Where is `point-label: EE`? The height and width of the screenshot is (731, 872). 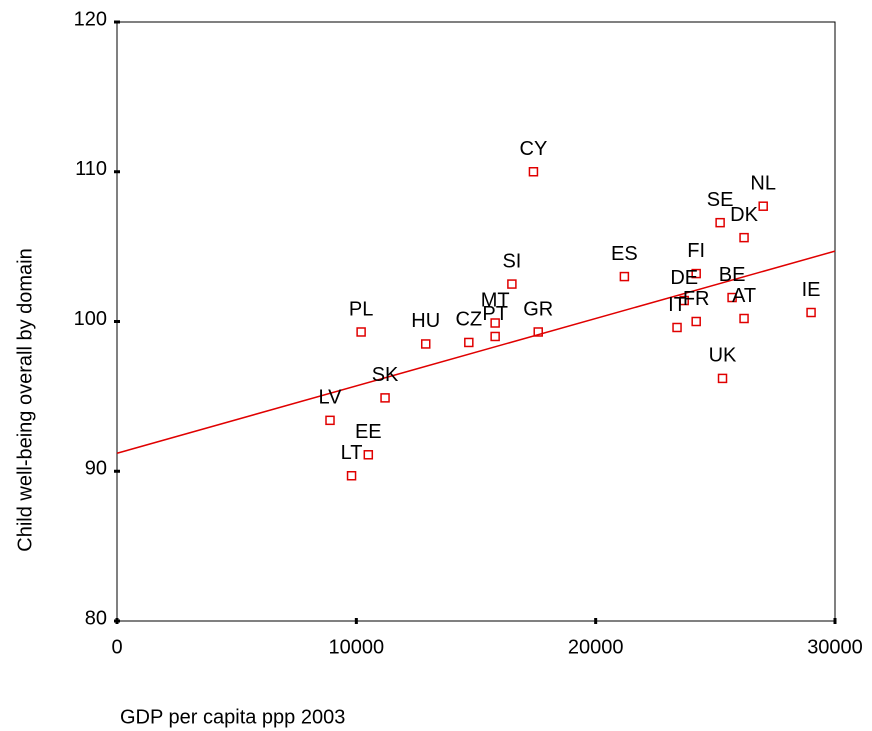
point-label: EE is located at coordinates (368, 432).